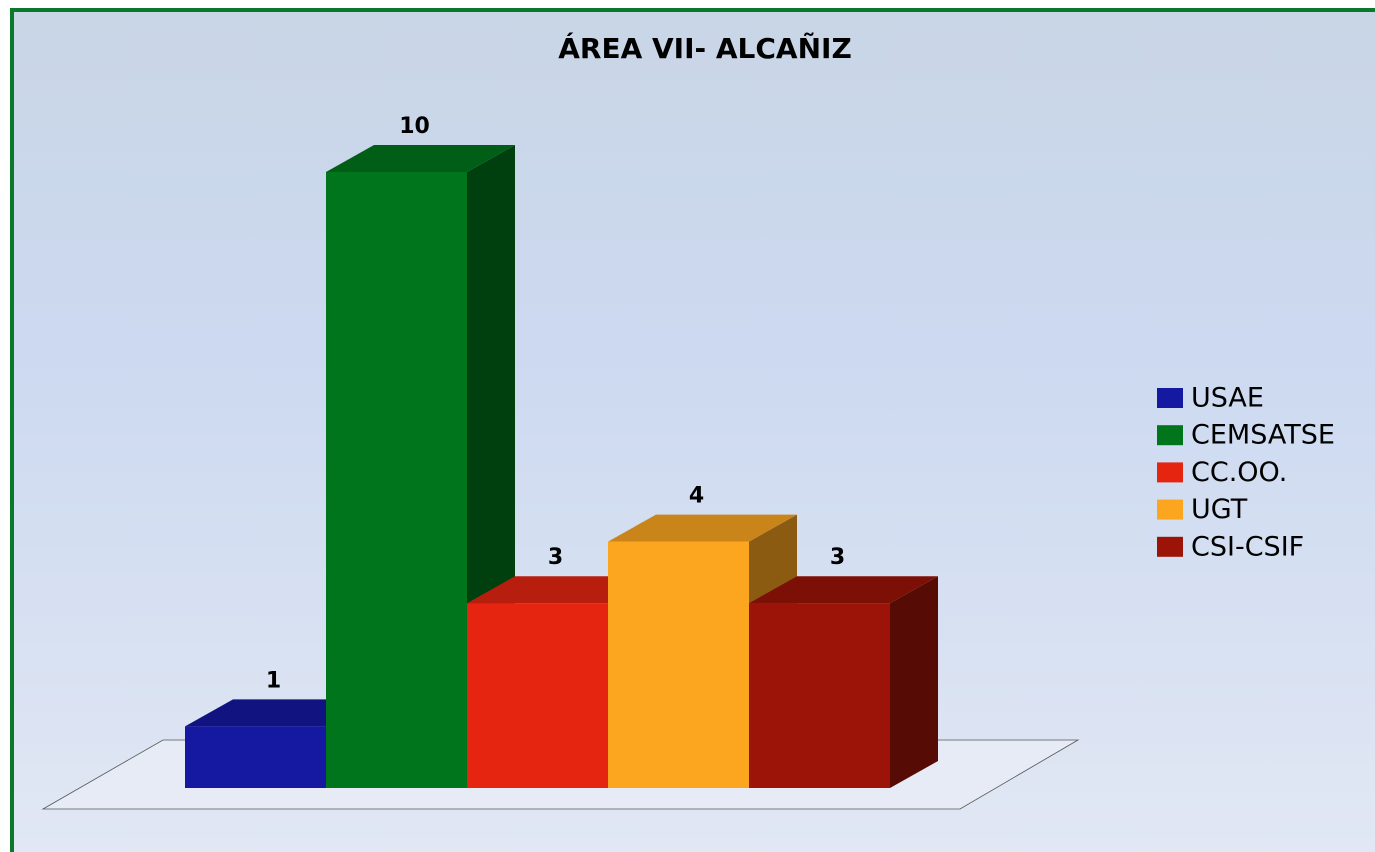  What do you see at coordinates (705, 48) in the screenshot?
I see `chart-title: ÁREA VII- ALCAÑIZ` at bounding box center [705, 48].